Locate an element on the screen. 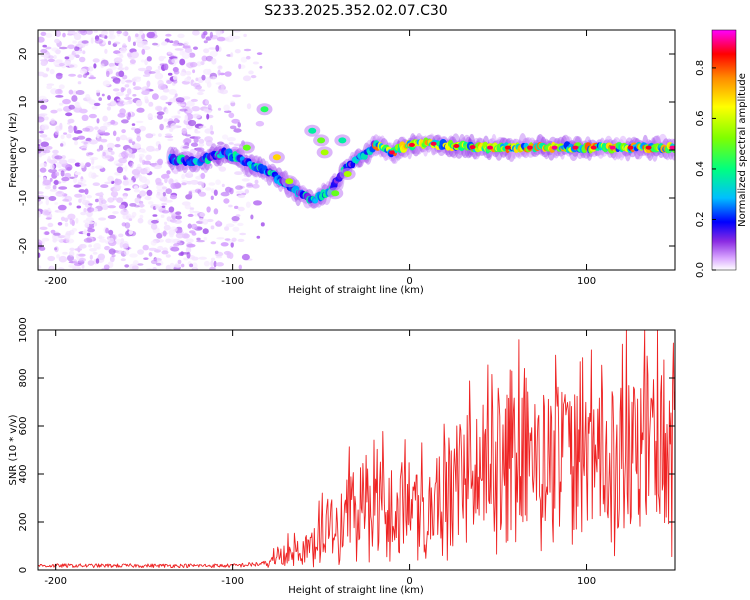  colorbar-tick-label: 0.6 is located at coordinates (700, 118).